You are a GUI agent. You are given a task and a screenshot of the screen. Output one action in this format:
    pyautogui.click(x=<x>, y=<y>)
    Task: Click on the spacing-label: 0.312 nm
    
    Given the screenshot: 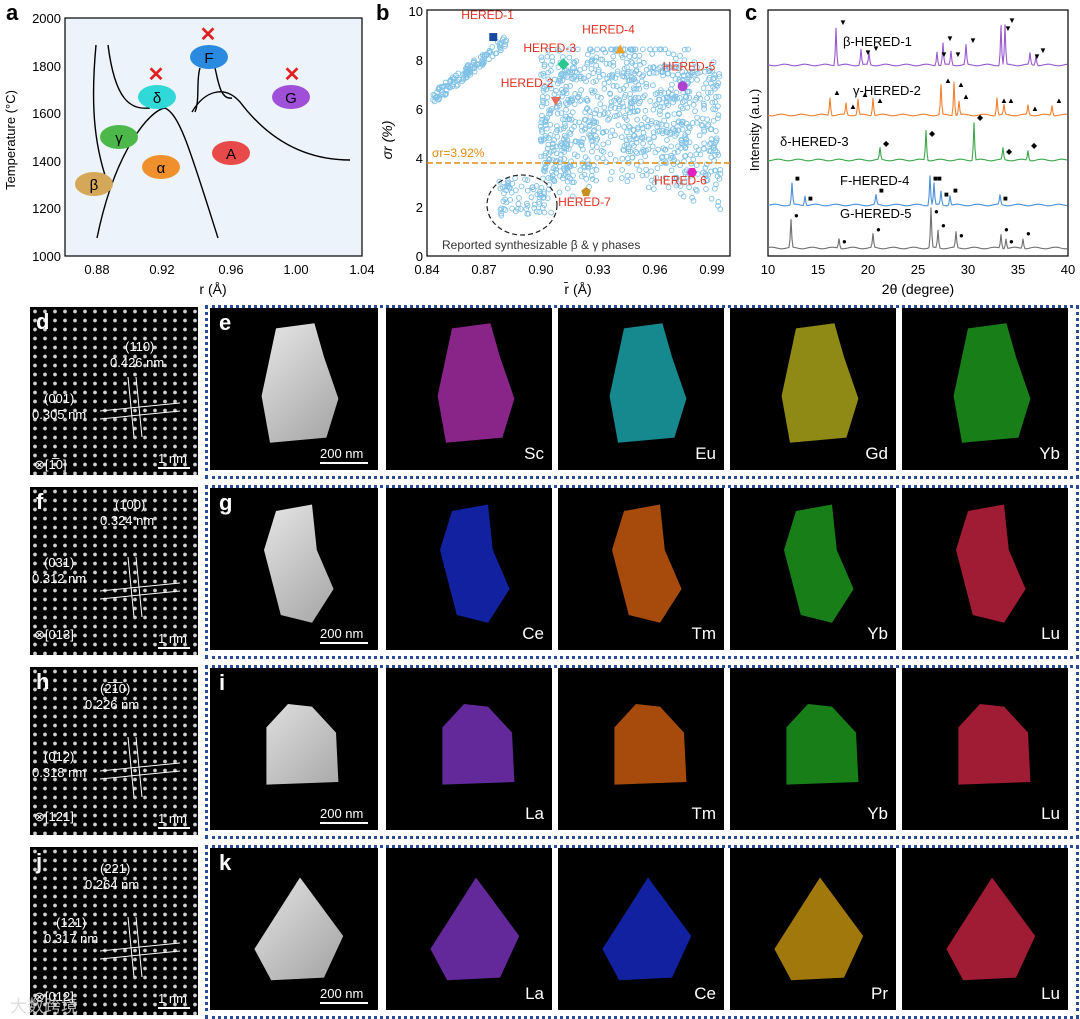 What is the action you would take?
    pyautogui.click(x=59, y=578)
    